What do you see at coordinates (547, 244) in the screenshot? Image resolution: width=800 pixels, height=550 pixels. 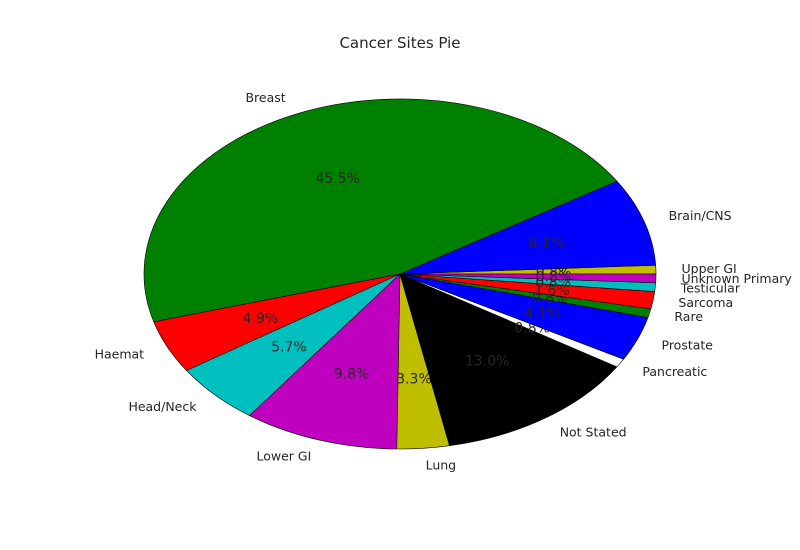 I see `pct-label-brain-cns: 8.1%` at bounding box center [547, 244].